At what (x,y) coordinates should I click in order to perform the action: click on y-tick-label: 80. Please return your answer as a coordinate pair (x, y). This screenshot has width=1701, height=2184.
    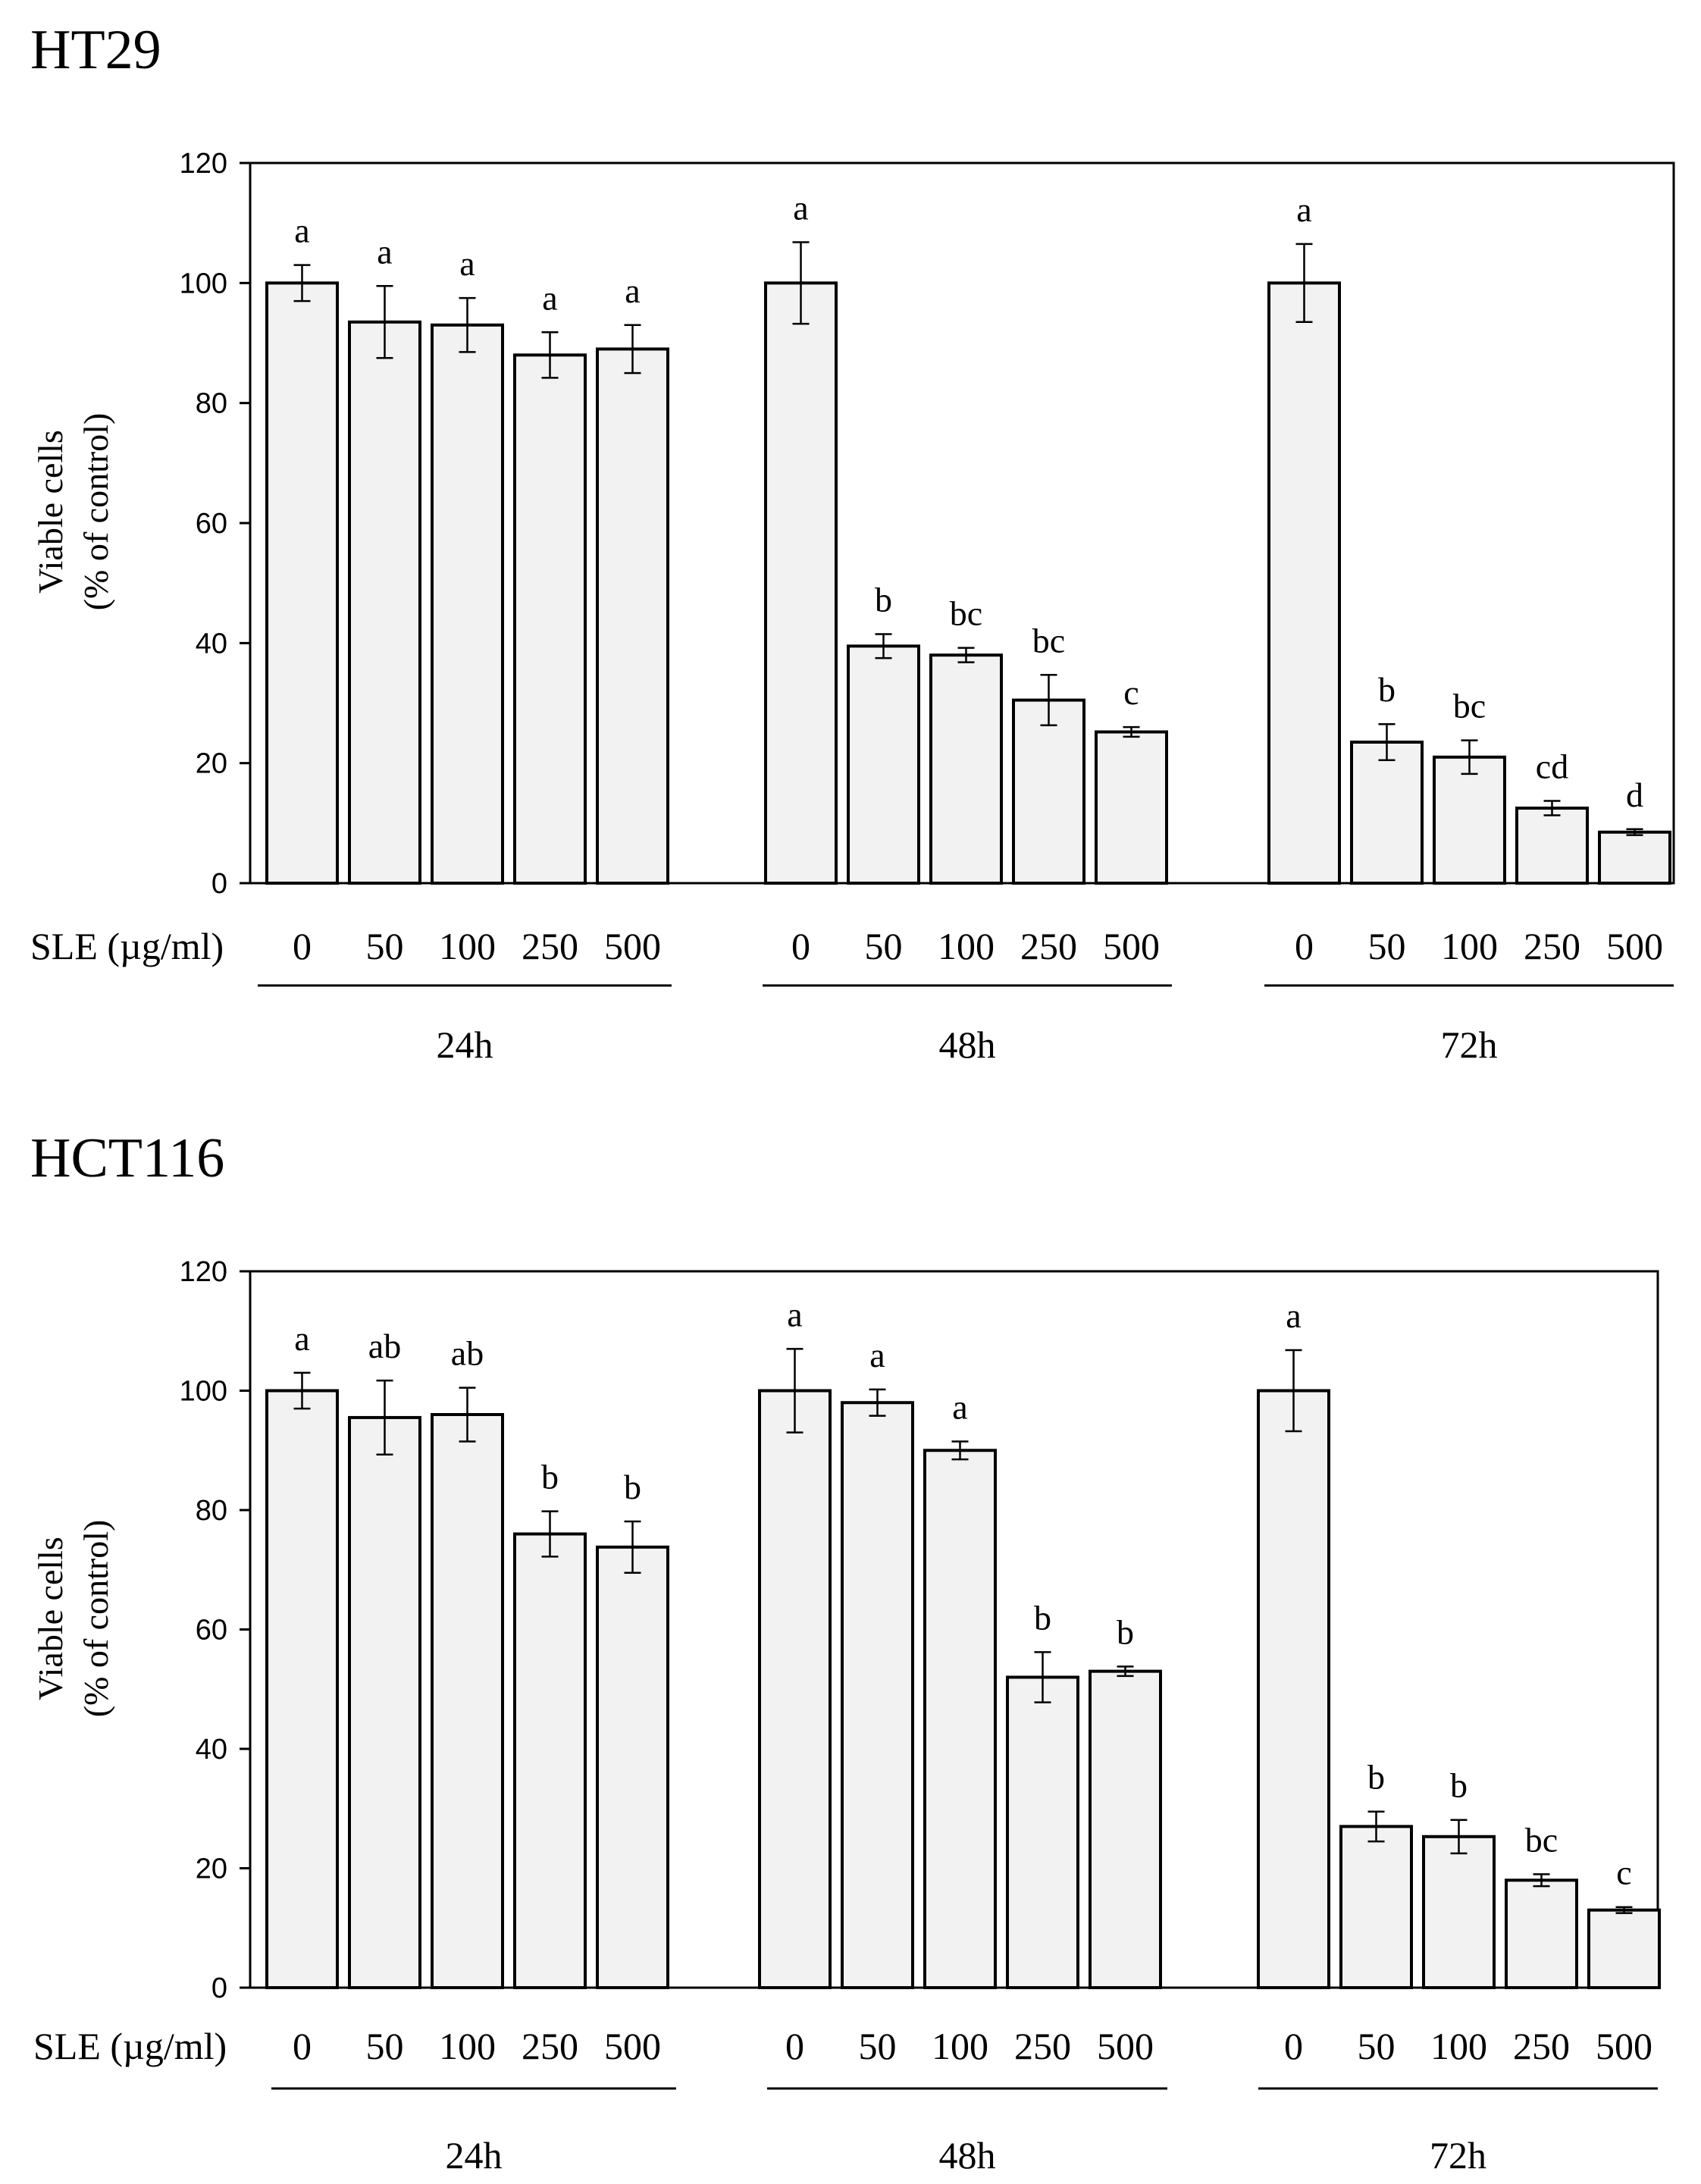
    Looking at the image, I should click on (211, 1511).